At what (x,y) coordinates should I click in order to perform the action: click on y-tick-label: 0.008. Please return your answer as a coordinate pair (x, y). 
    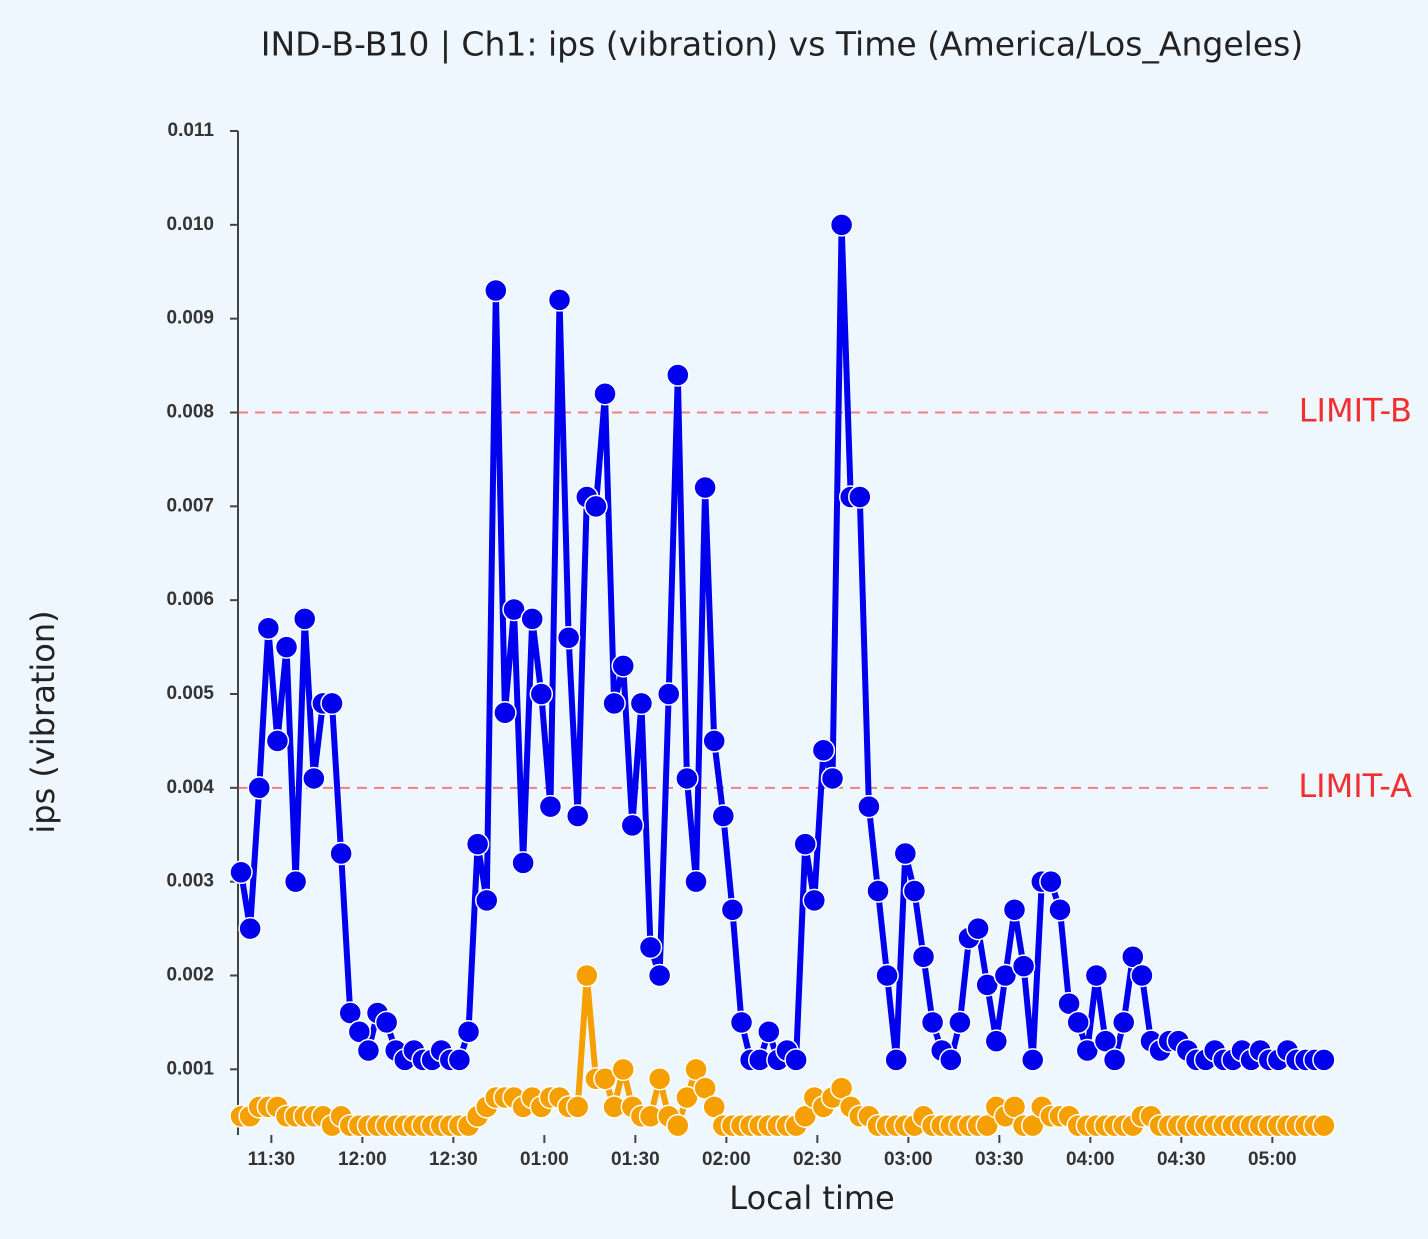
    Looking at the image, I should click on (190, 412).